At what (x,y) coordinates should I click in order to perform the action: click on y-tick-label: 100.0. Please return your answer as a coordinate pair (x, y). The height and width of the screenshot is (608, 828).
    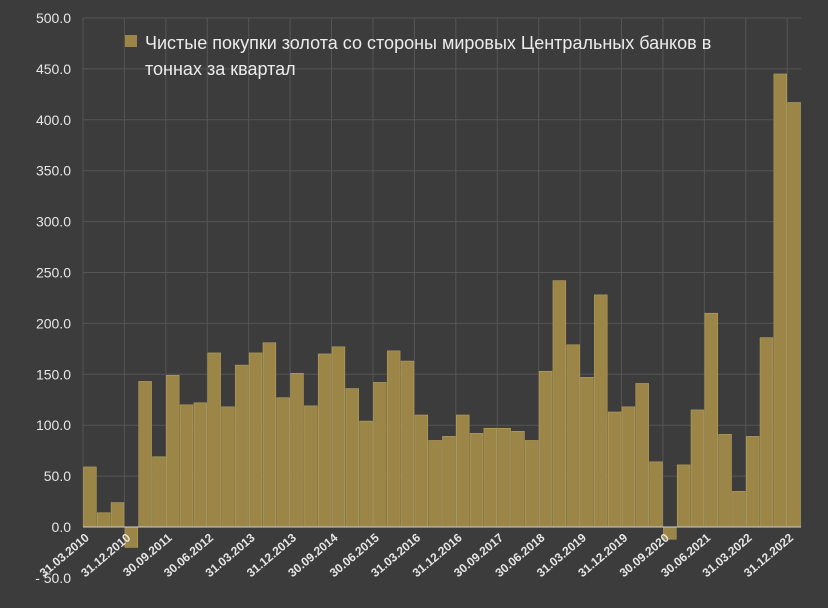
    Looking at the image, I should click on (53, 425).